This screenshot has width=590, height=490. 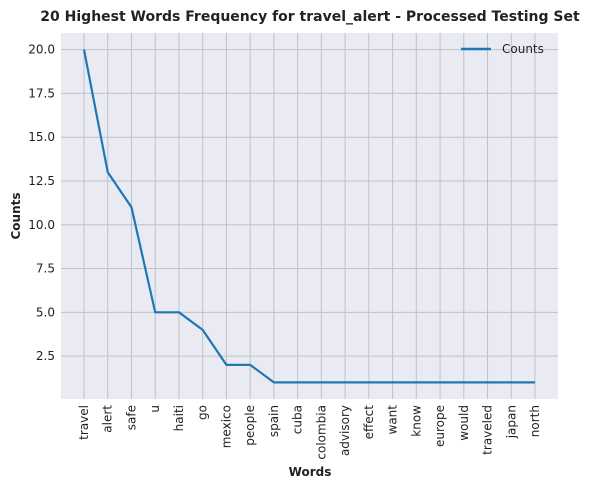 I want to click on x-tick-label: mexico, so click(x=226, y=426).